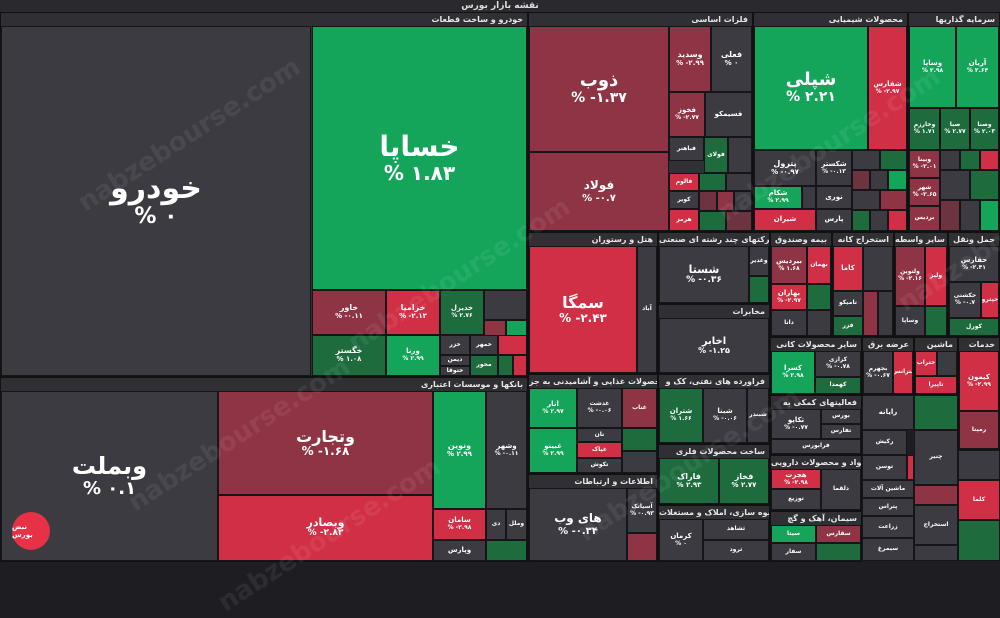 The width and height of the screenshot is (1000, 618). Describe the element at coordinates (888, 489) in the screenshot. I see `tile-mashin-alat: ماشین آلات` at that location.